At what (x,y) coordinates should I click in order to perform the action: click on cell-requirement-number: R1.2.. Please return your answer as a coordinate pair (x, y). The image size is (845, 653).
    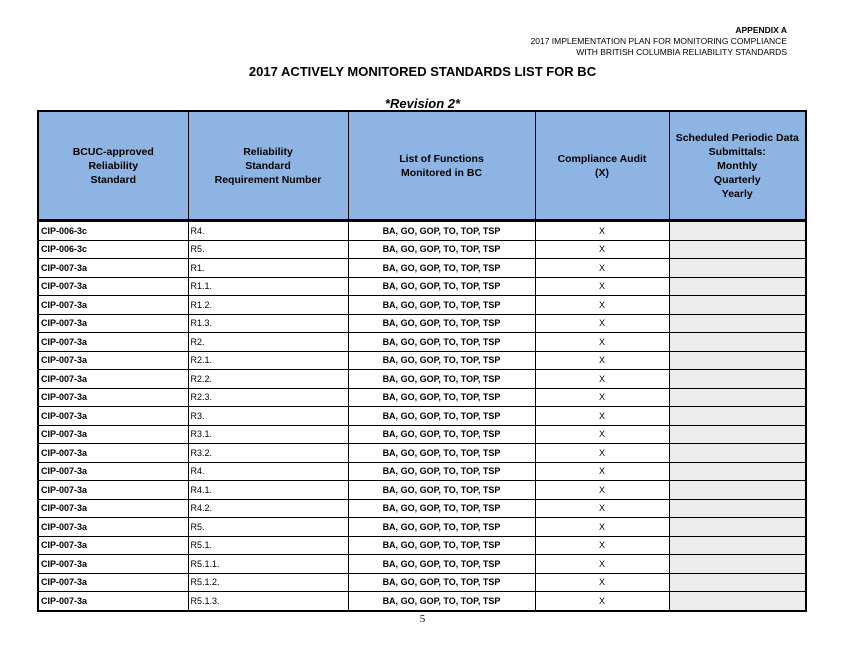
    Looking at the image, I should click on (268, 305).